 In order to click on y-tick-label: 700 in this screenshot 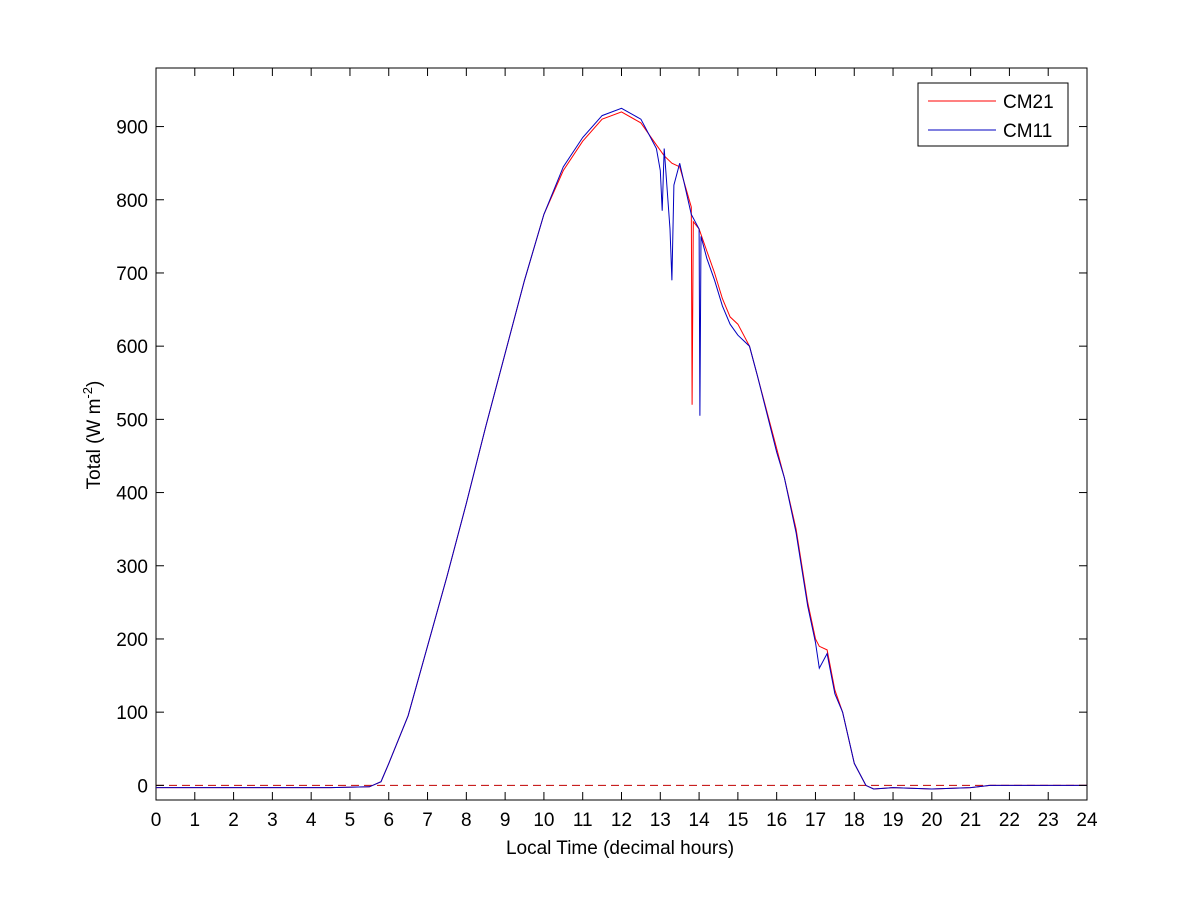, I will do `click(132, 274)`.